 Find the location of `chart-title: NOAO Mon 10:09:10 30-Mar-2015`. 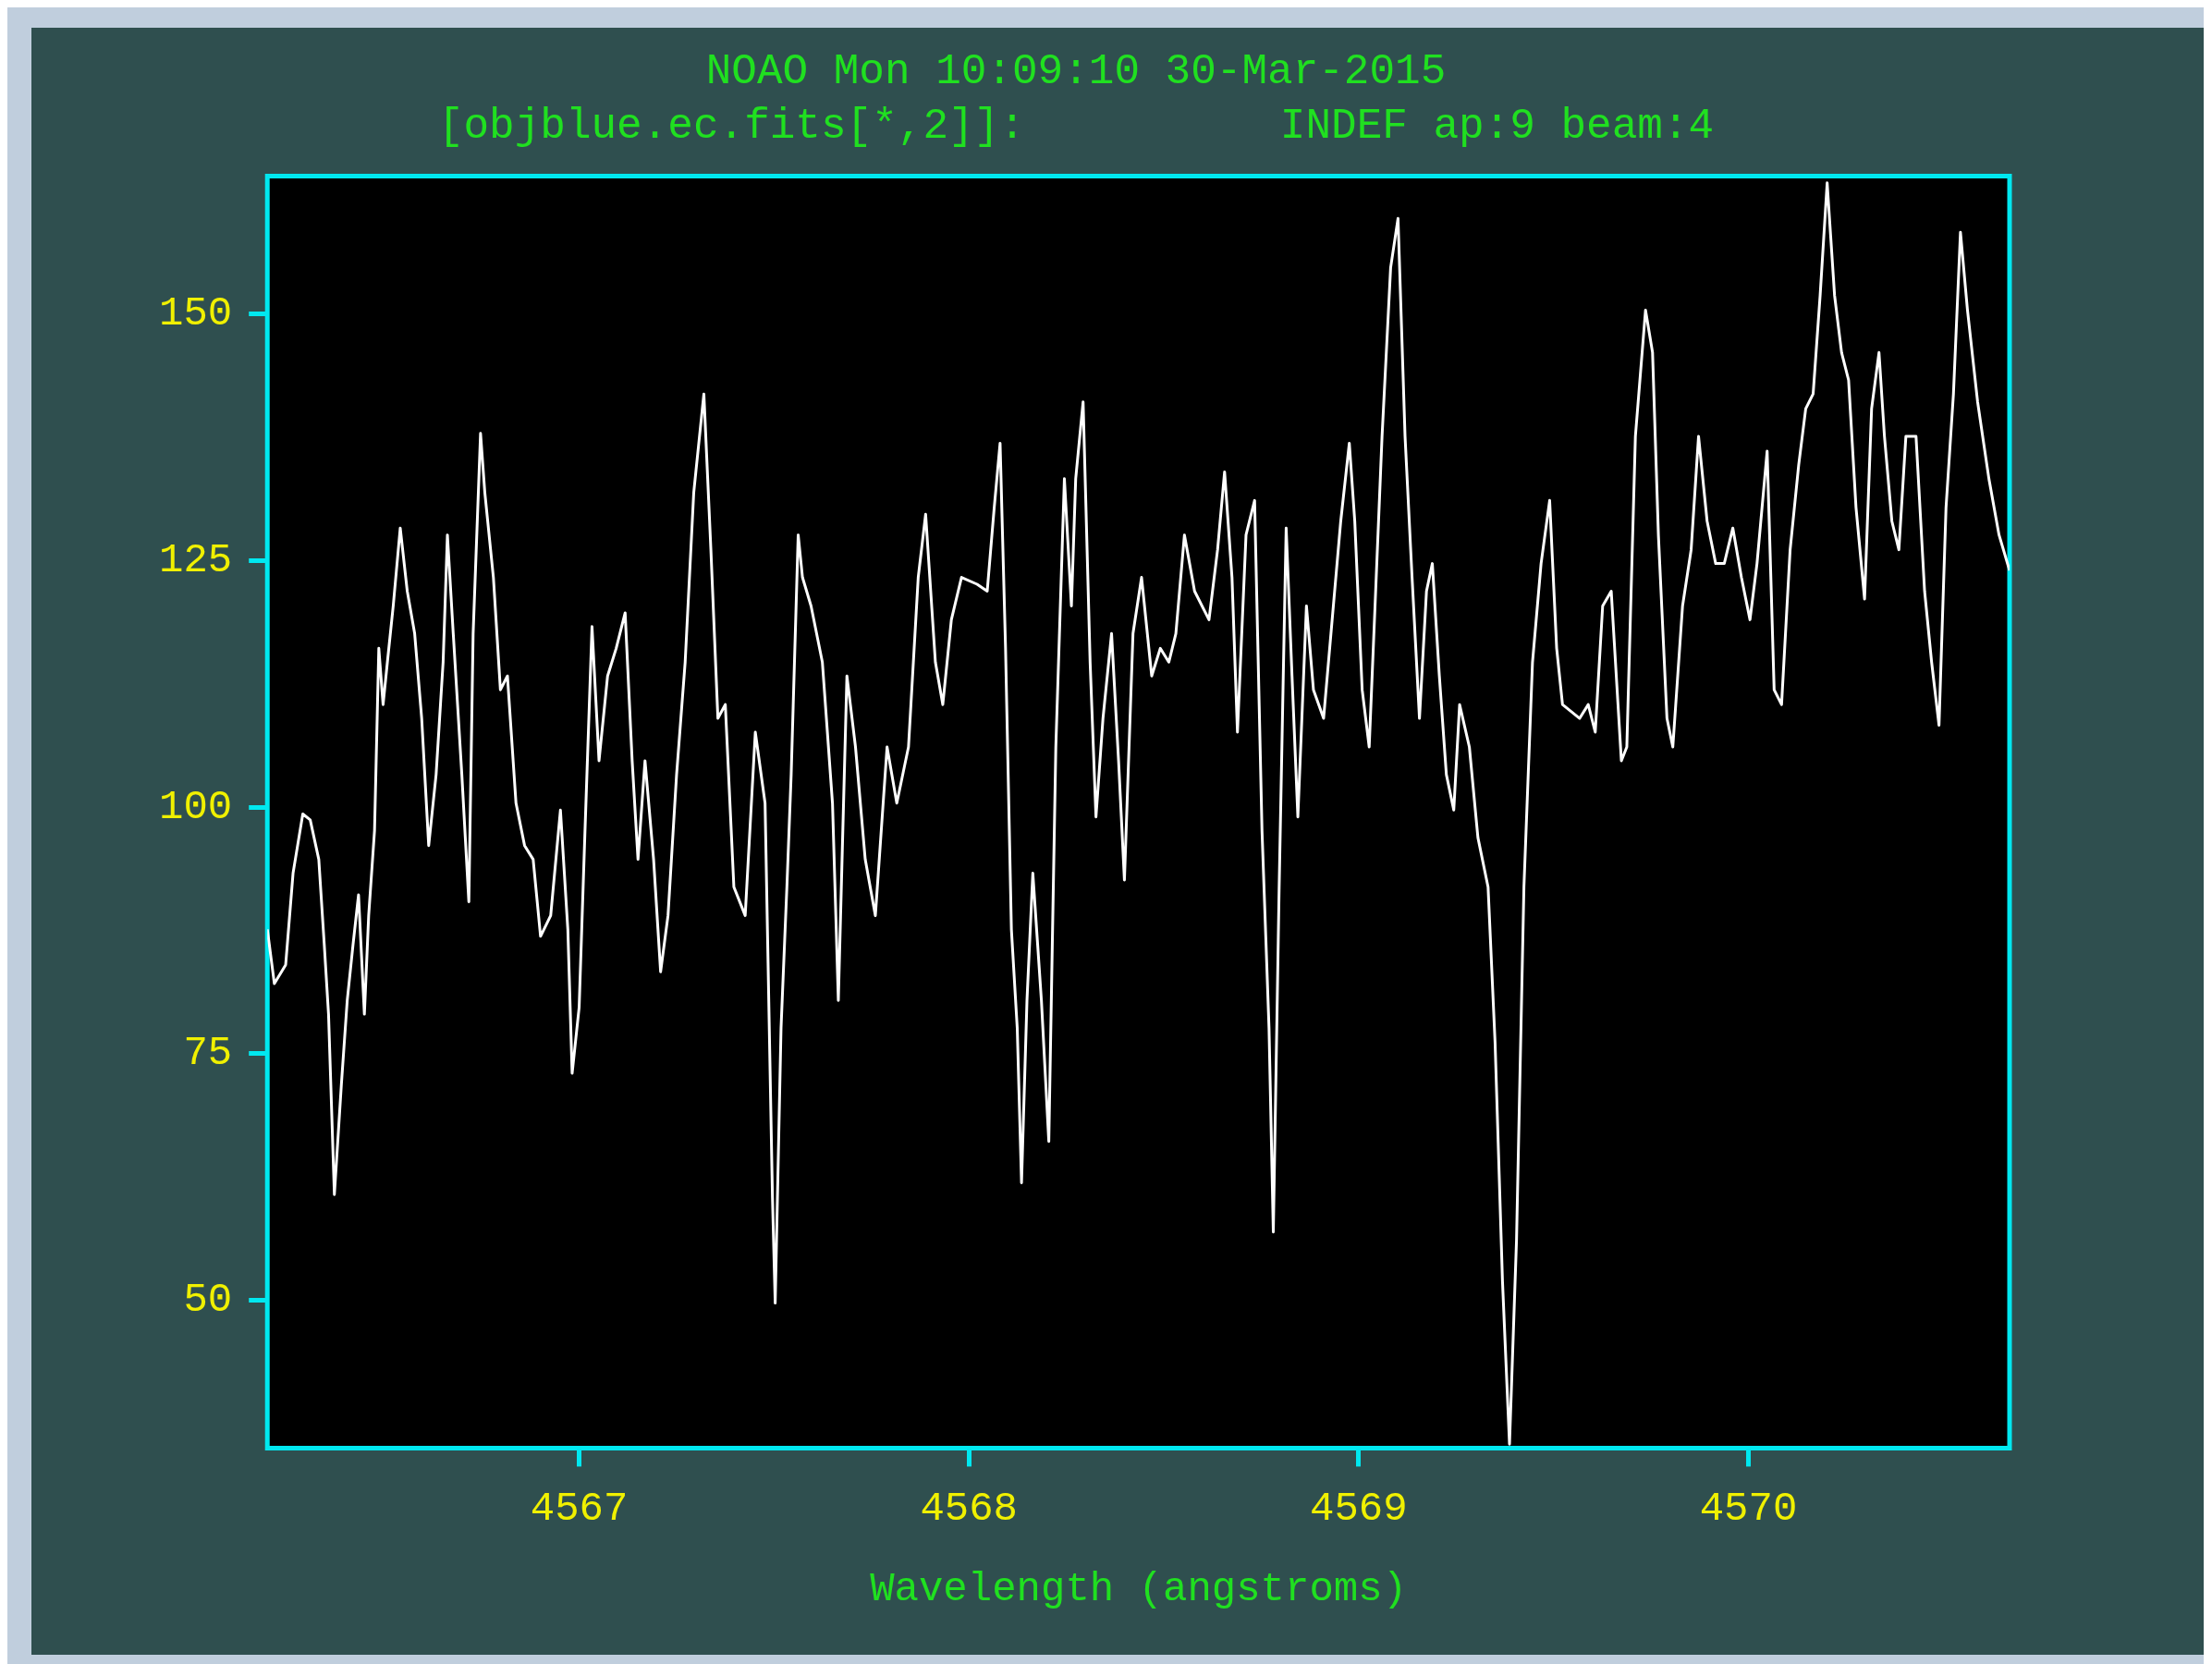

chart-title: NOAO Mon 10:09:10 30-Mar-2015 is located at coordinates (1076, 71).